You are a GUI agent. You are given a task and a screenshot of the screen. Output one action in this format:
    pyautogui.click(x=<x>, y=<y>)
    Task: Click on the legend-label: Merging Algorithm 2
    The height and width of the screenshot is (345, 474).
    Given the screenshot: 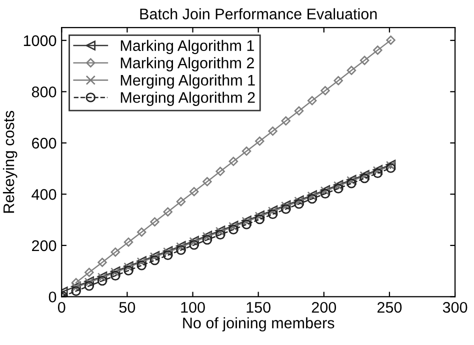 What is the action you would take?
    pyautogui.click(x=187, y=99)
    